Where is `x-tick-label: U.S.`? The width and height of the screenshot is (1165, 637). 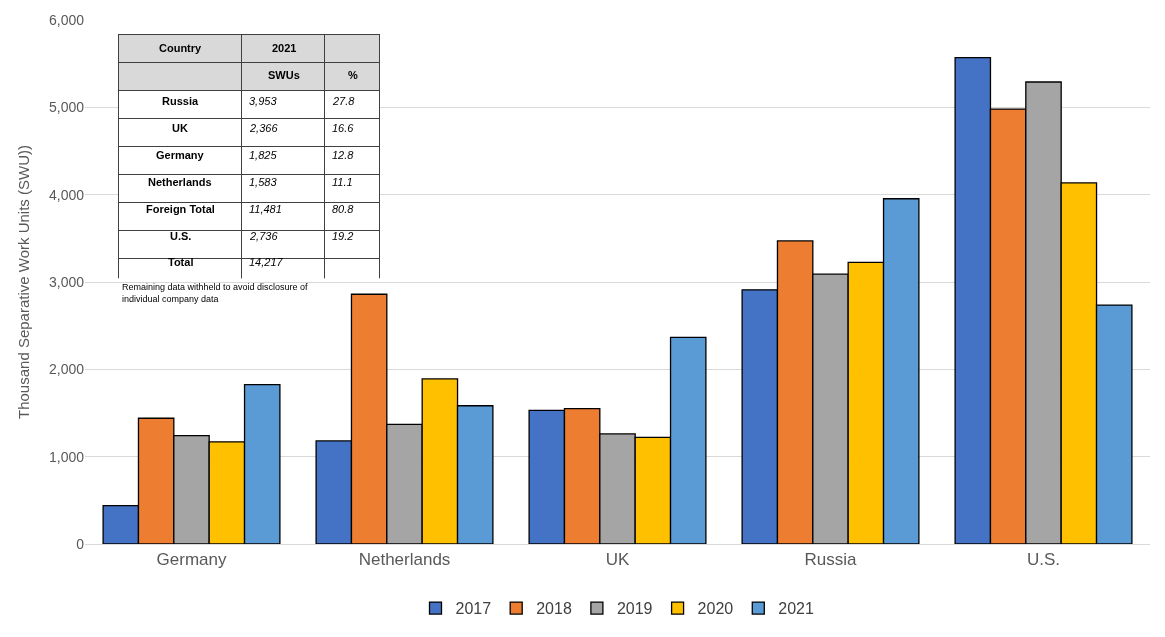 x-tick-label: U.S. is located at coordinates (1043, 560).